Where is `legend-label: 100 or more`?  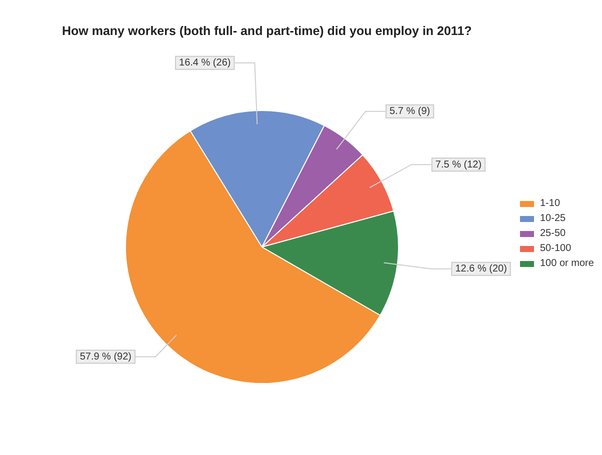 legend-label: 100 or more is located at coordinates (567, 263).